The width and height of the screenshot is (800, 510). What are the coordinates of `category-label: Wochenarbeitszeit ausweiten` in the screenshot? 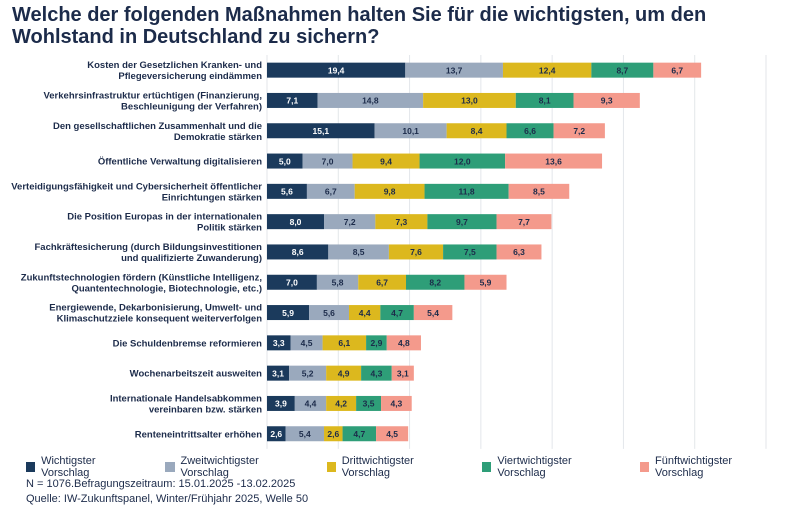 It's located at (196, 374).